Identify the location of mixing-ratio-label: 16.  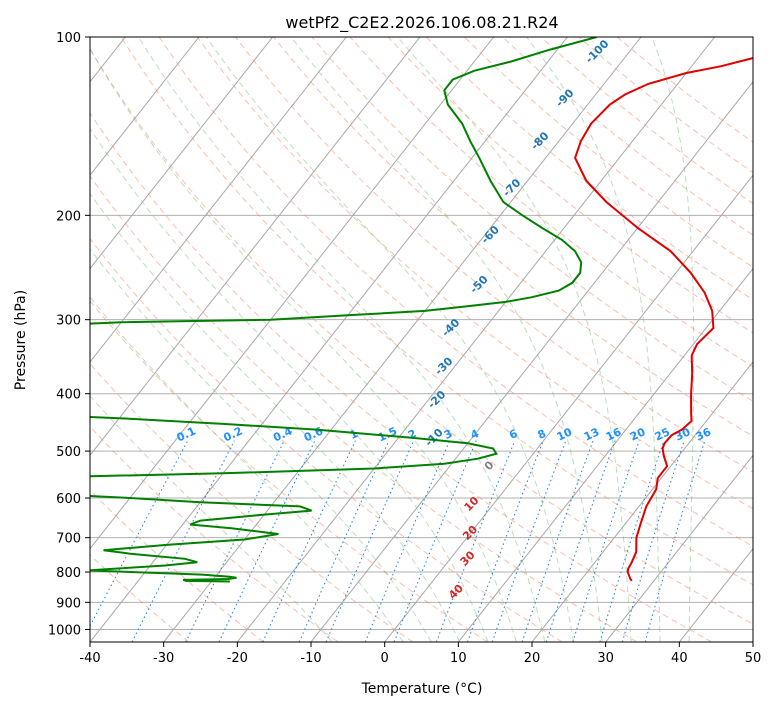
(614, 434).